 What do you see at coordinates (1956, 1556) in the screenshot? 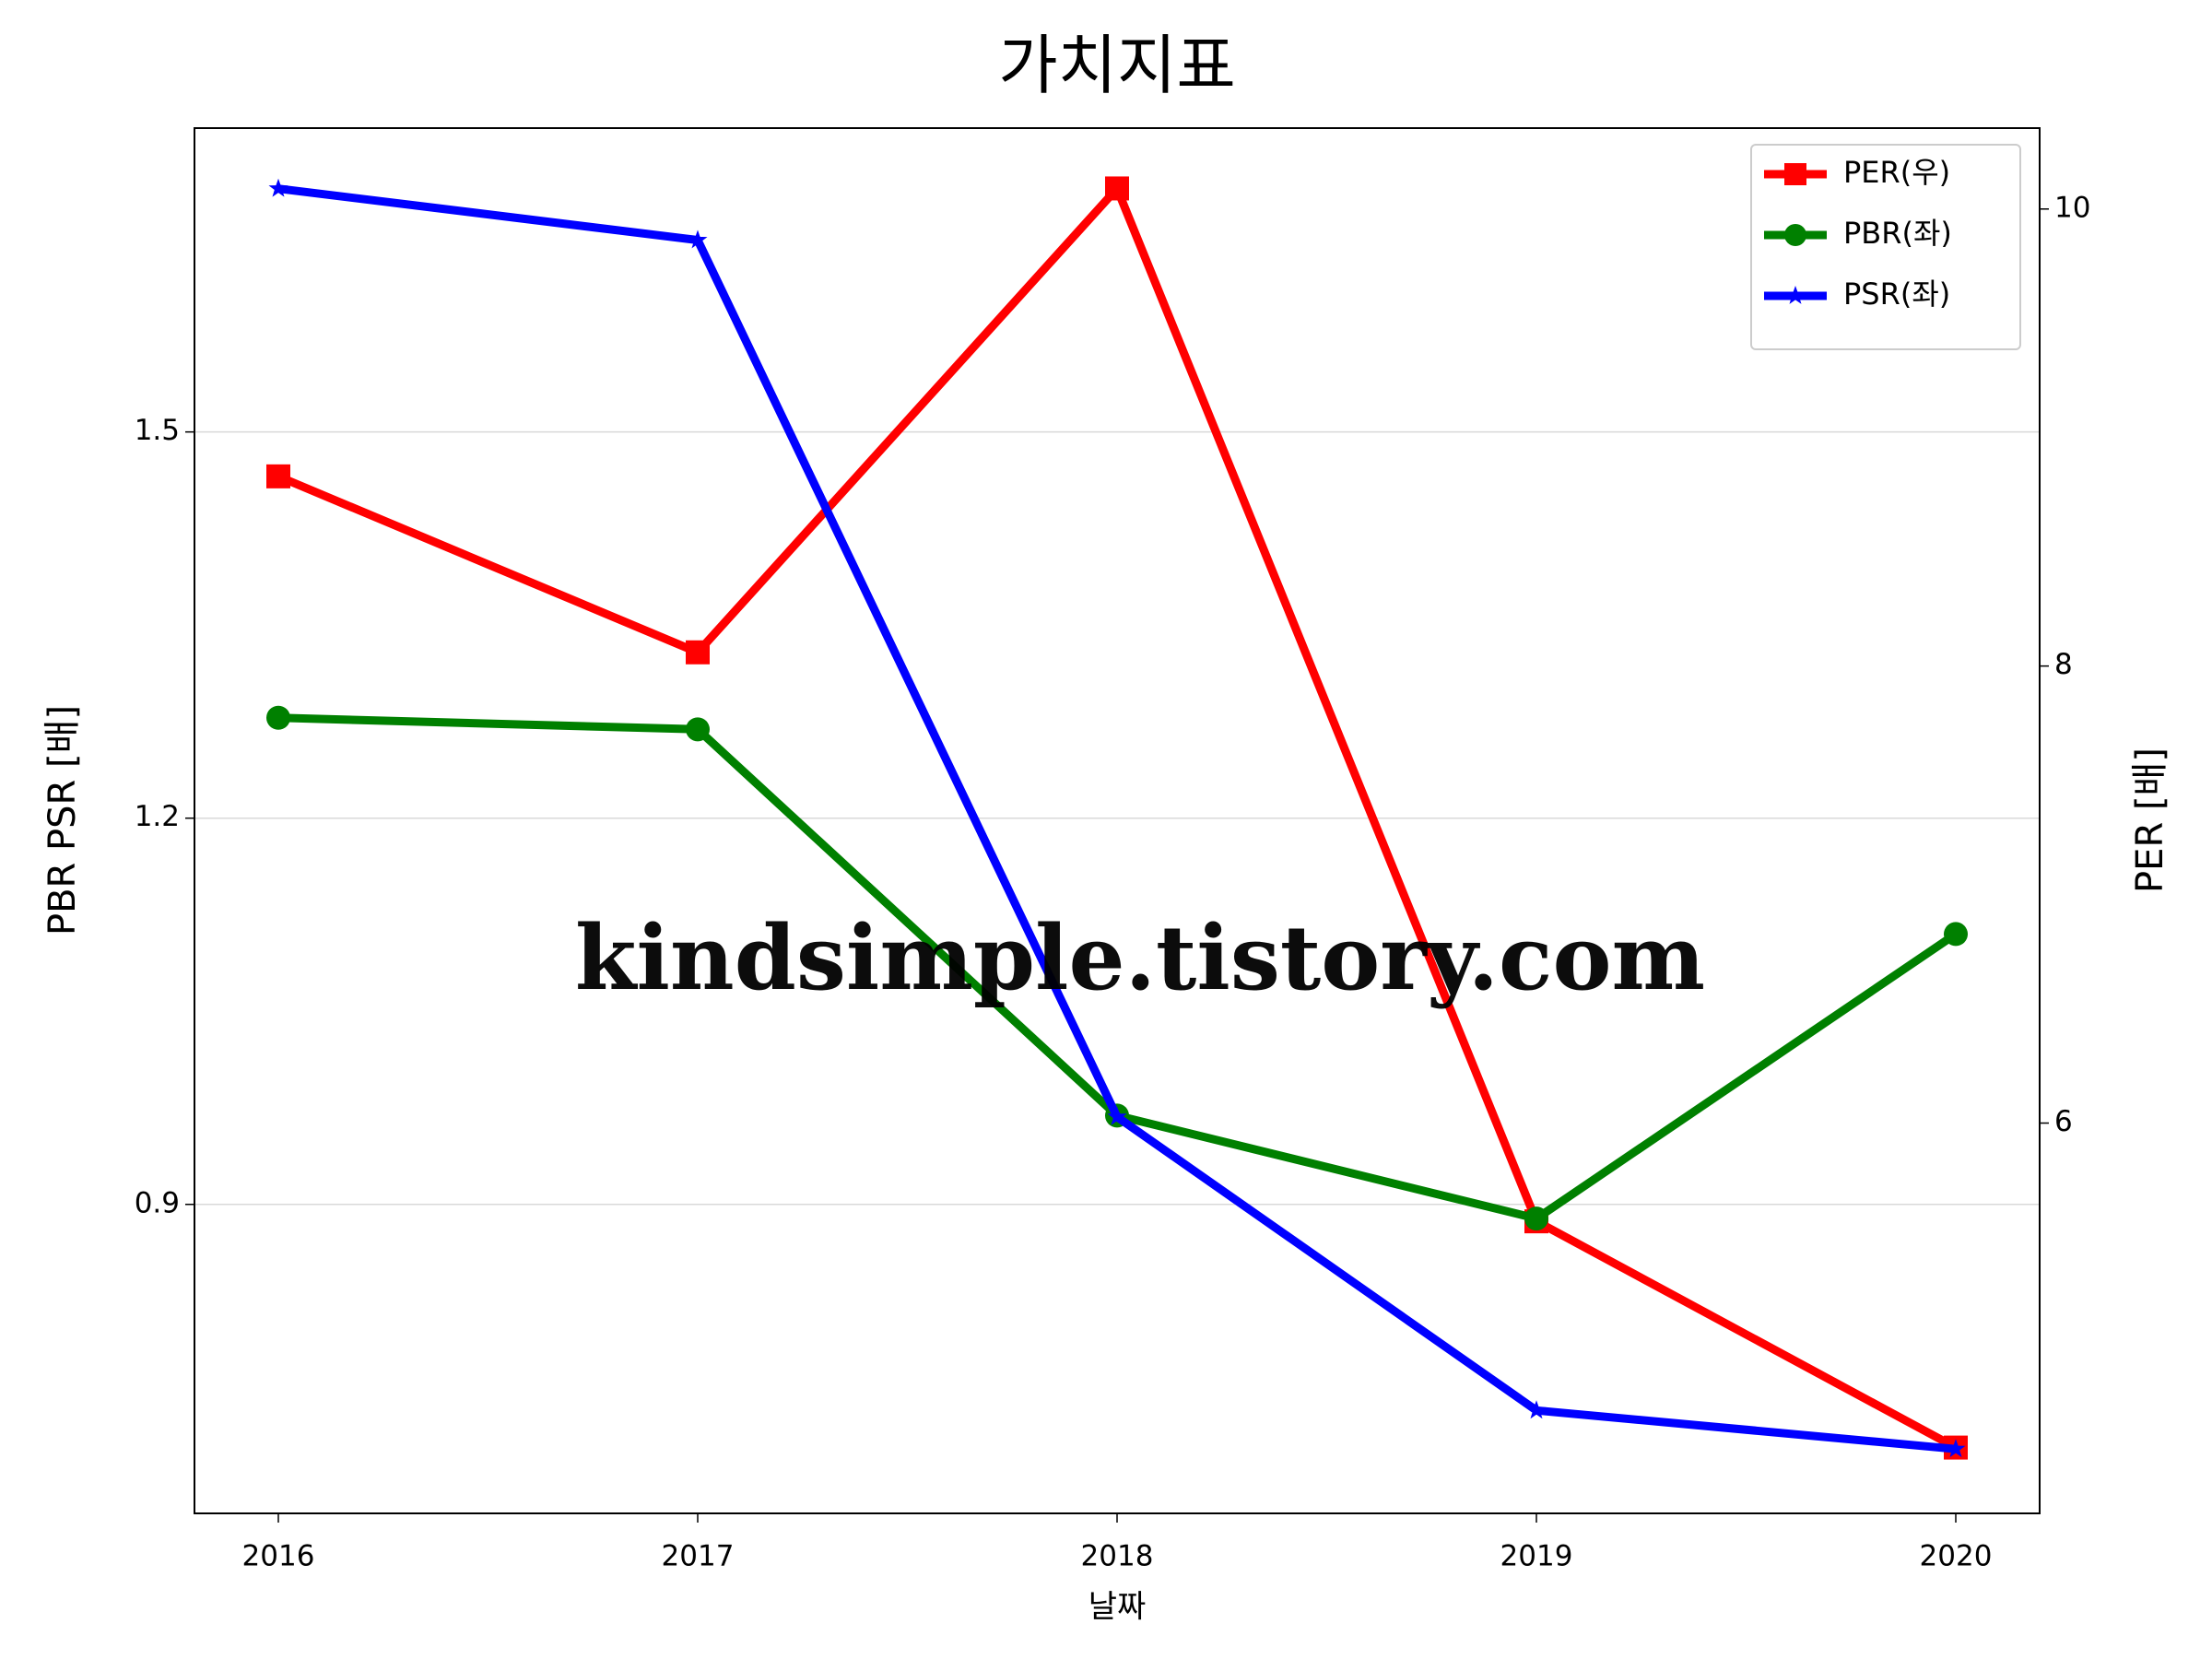
I see `x-tick-label: 2020` at bounding box center [1956, 1556].